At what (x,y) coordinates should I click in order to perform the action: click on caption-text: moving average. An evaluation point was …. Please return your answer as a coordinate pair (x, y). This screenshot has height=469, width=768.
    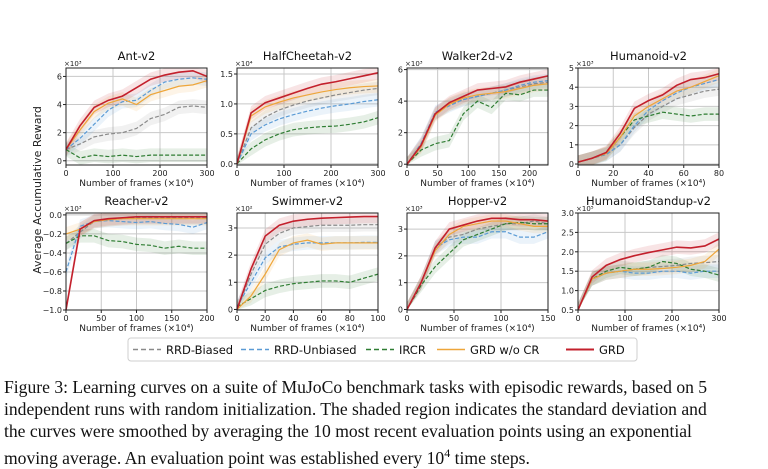
    Looking at the image, I should click on (224, 457).